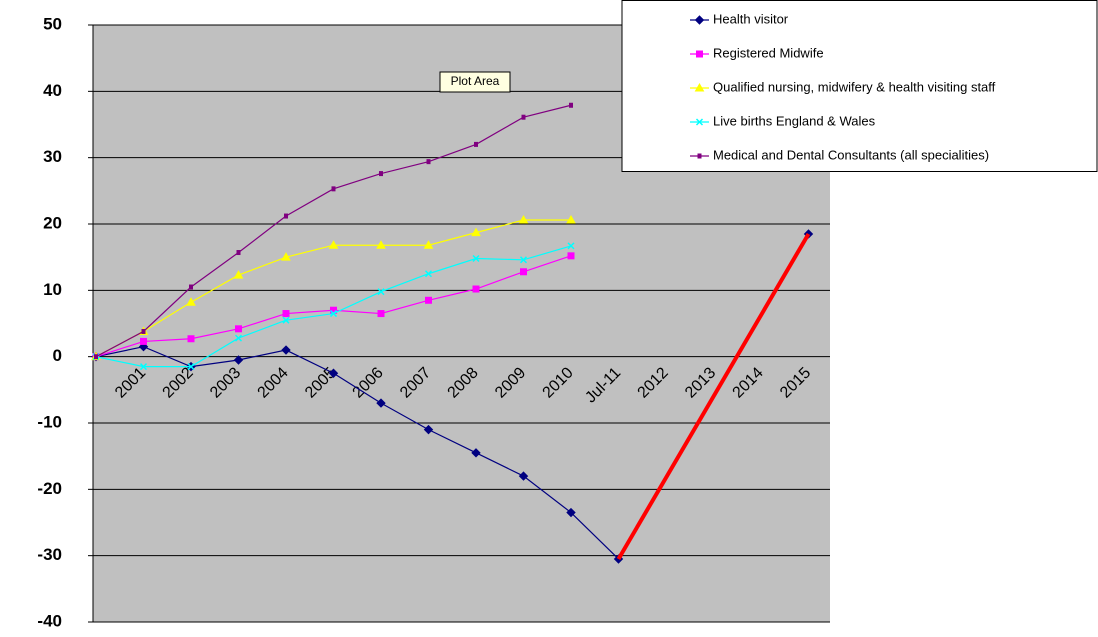  What do you see at coordinates (794, 120) in the screenshot?
I see `legend-label: Live births England & Wales` at bounding box center [794, 120].